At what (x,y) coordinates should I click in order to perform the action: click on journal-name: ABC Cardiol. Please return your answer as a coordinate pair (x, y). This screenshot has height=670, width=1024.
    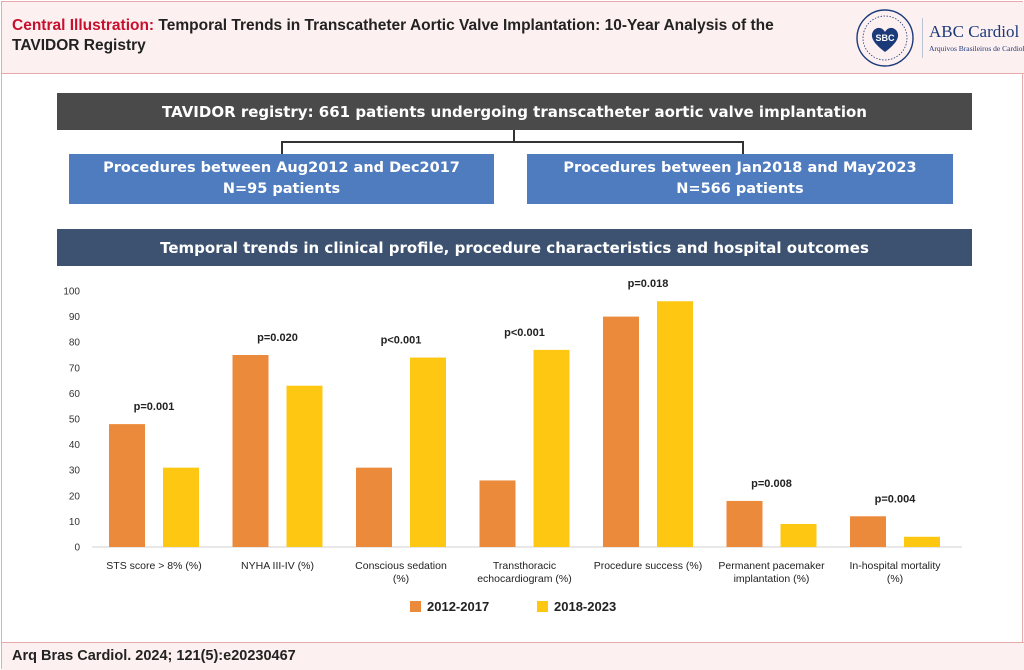
    Looking at the image, I should click on (974, 31).